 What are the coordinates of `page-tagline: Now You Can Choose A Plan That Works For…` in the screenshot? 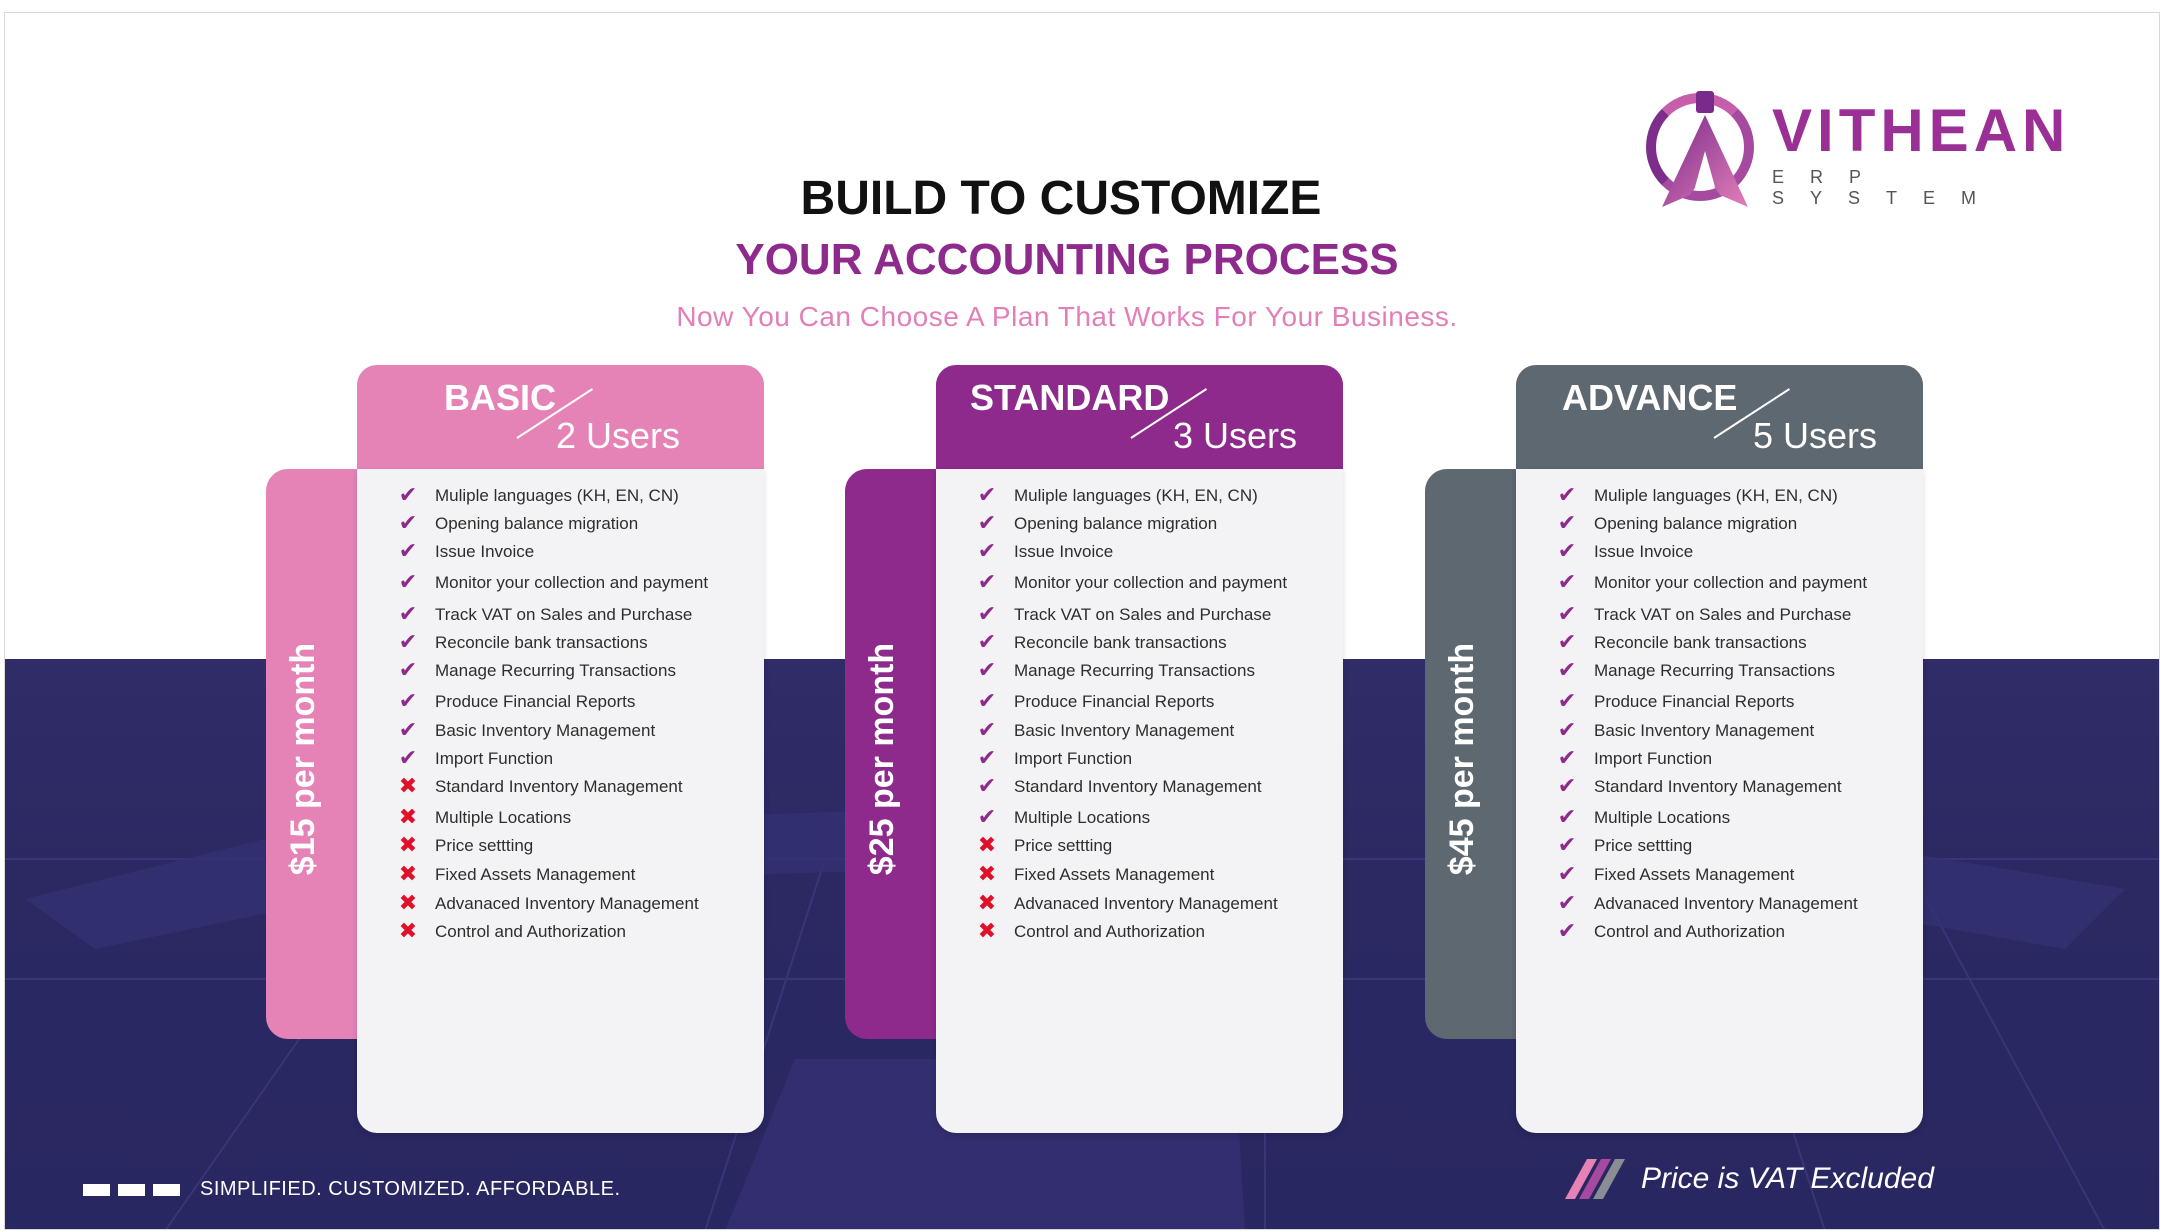 It's located at (1067, 316).